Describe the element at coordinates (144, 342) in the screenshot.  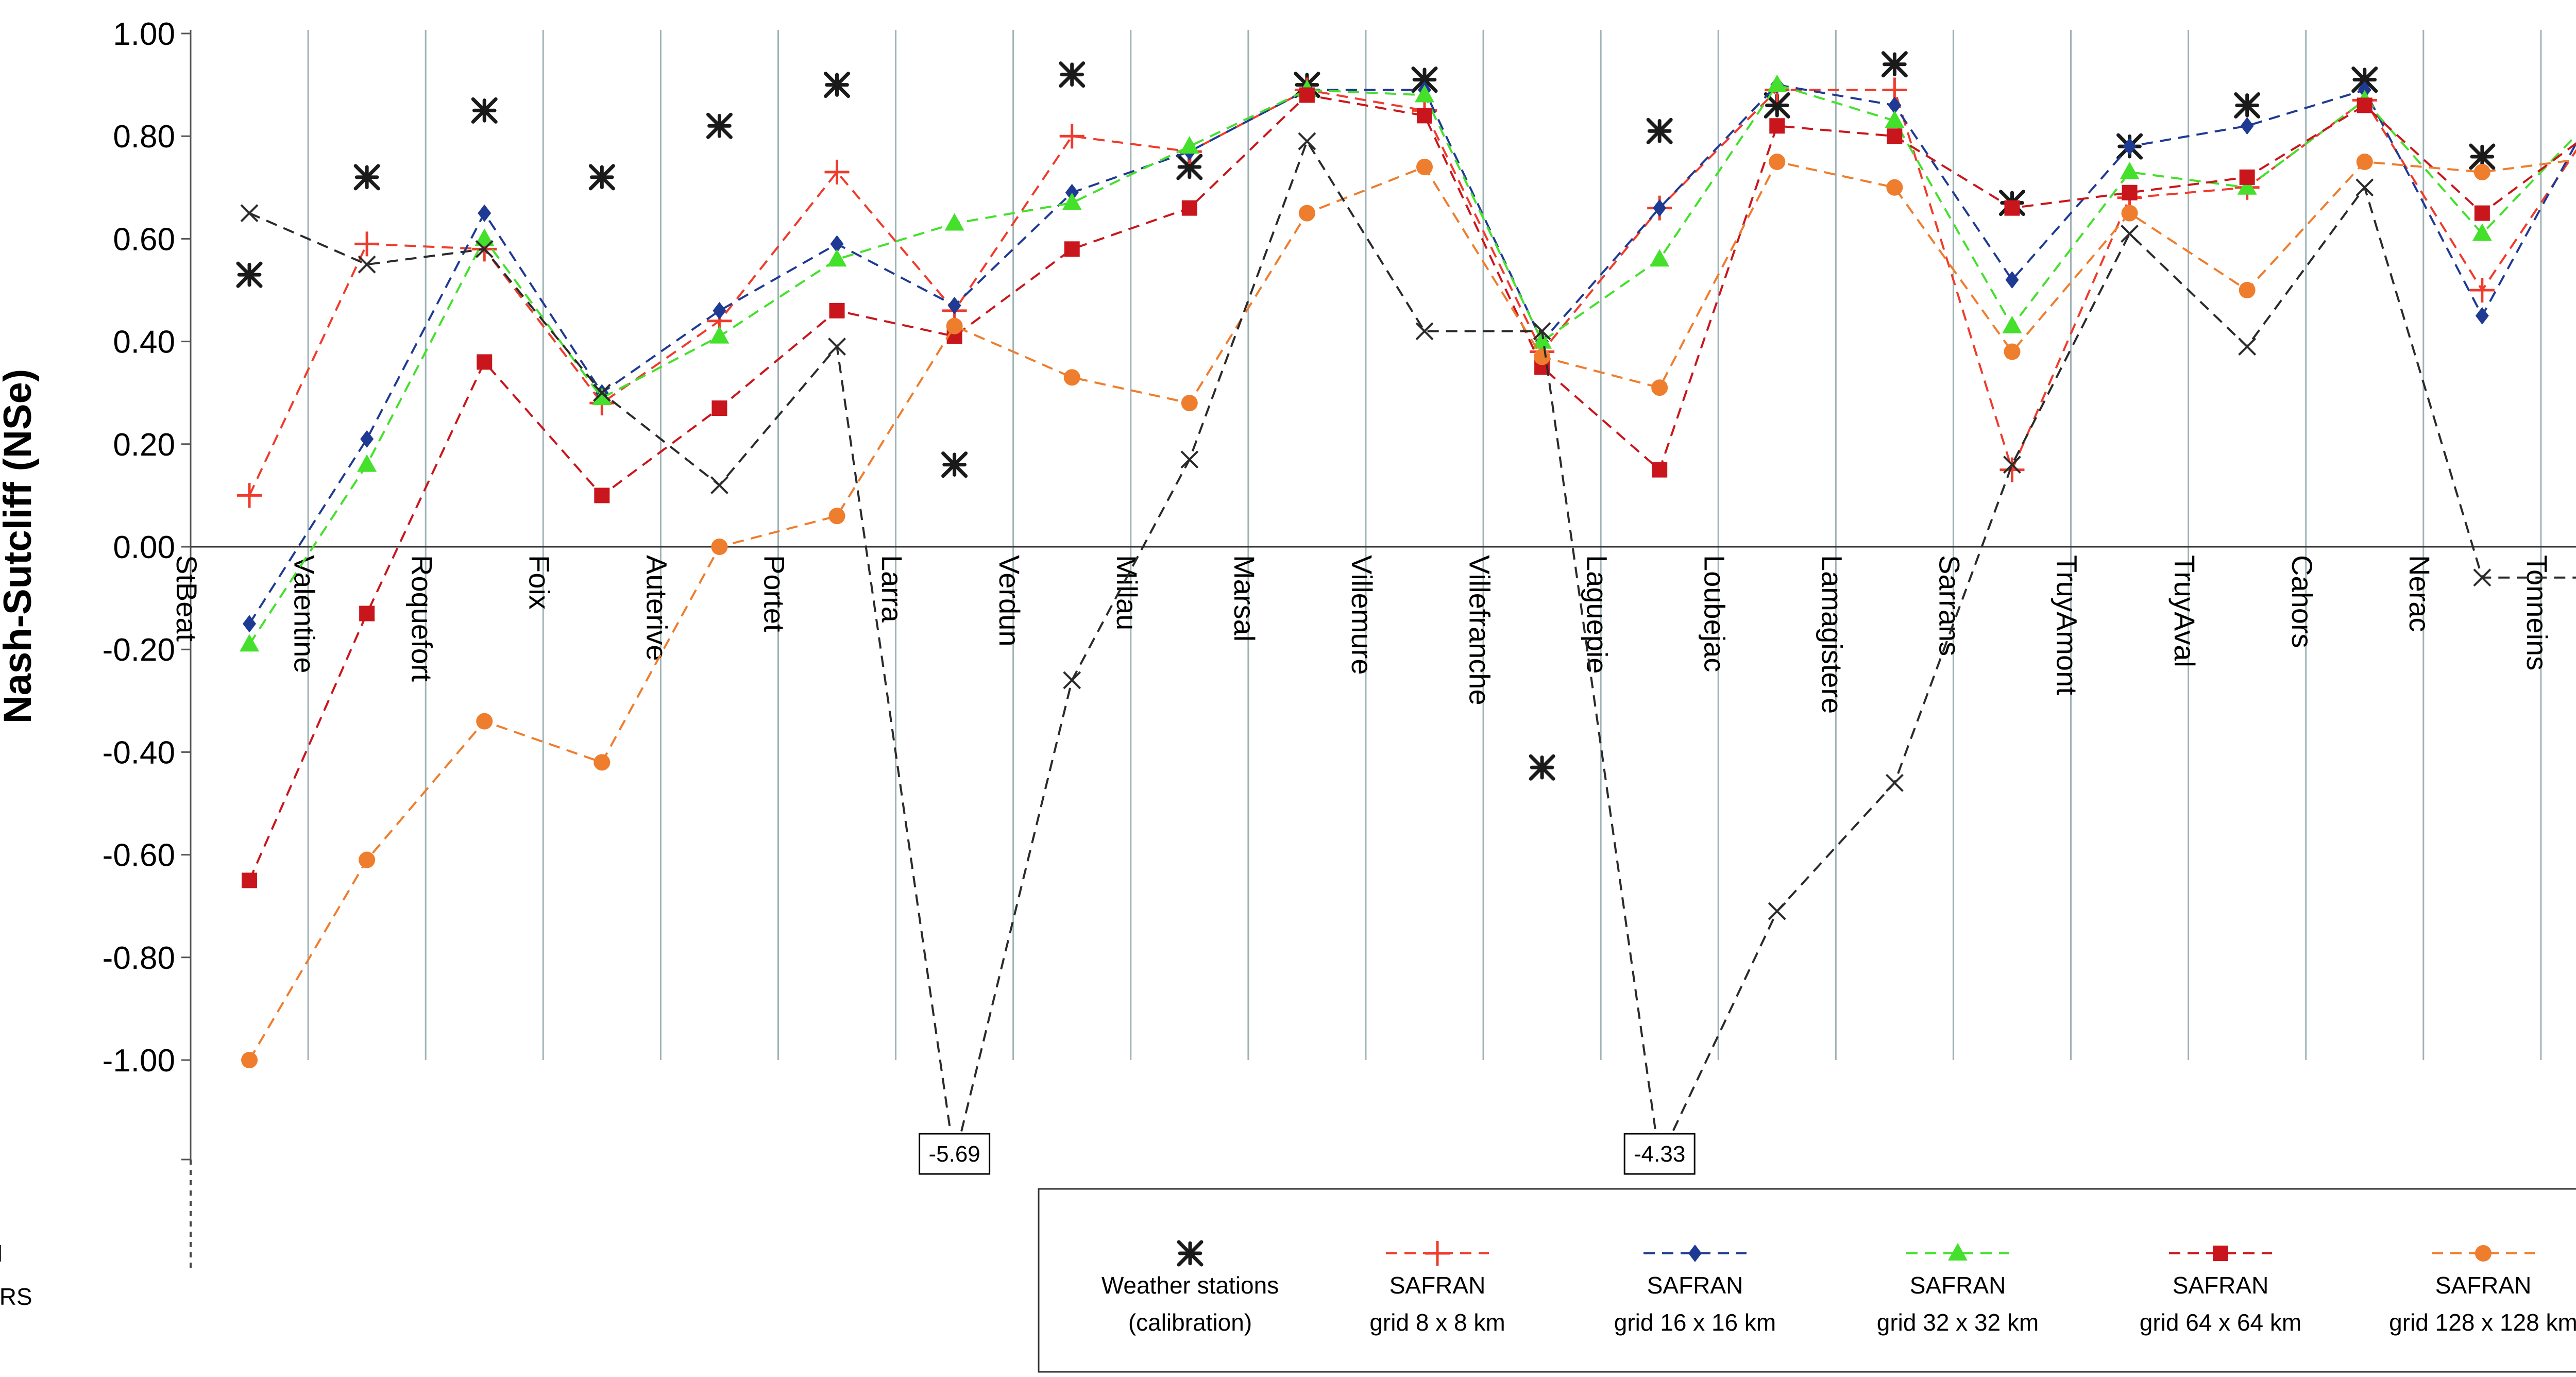
I see `y-tick-label: 0.40` at that location.